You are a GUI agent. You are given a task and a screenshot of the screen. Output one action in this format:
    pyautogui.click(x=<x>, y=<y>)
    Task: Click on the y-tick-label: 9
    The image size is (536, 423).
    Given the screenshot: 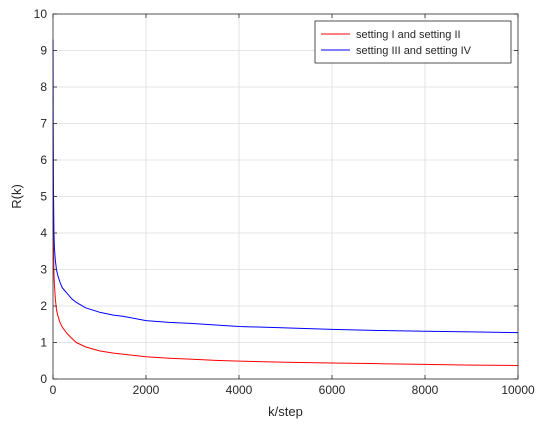 What is the action you would take?
    pyautogui.click(x=43, y=51)
    